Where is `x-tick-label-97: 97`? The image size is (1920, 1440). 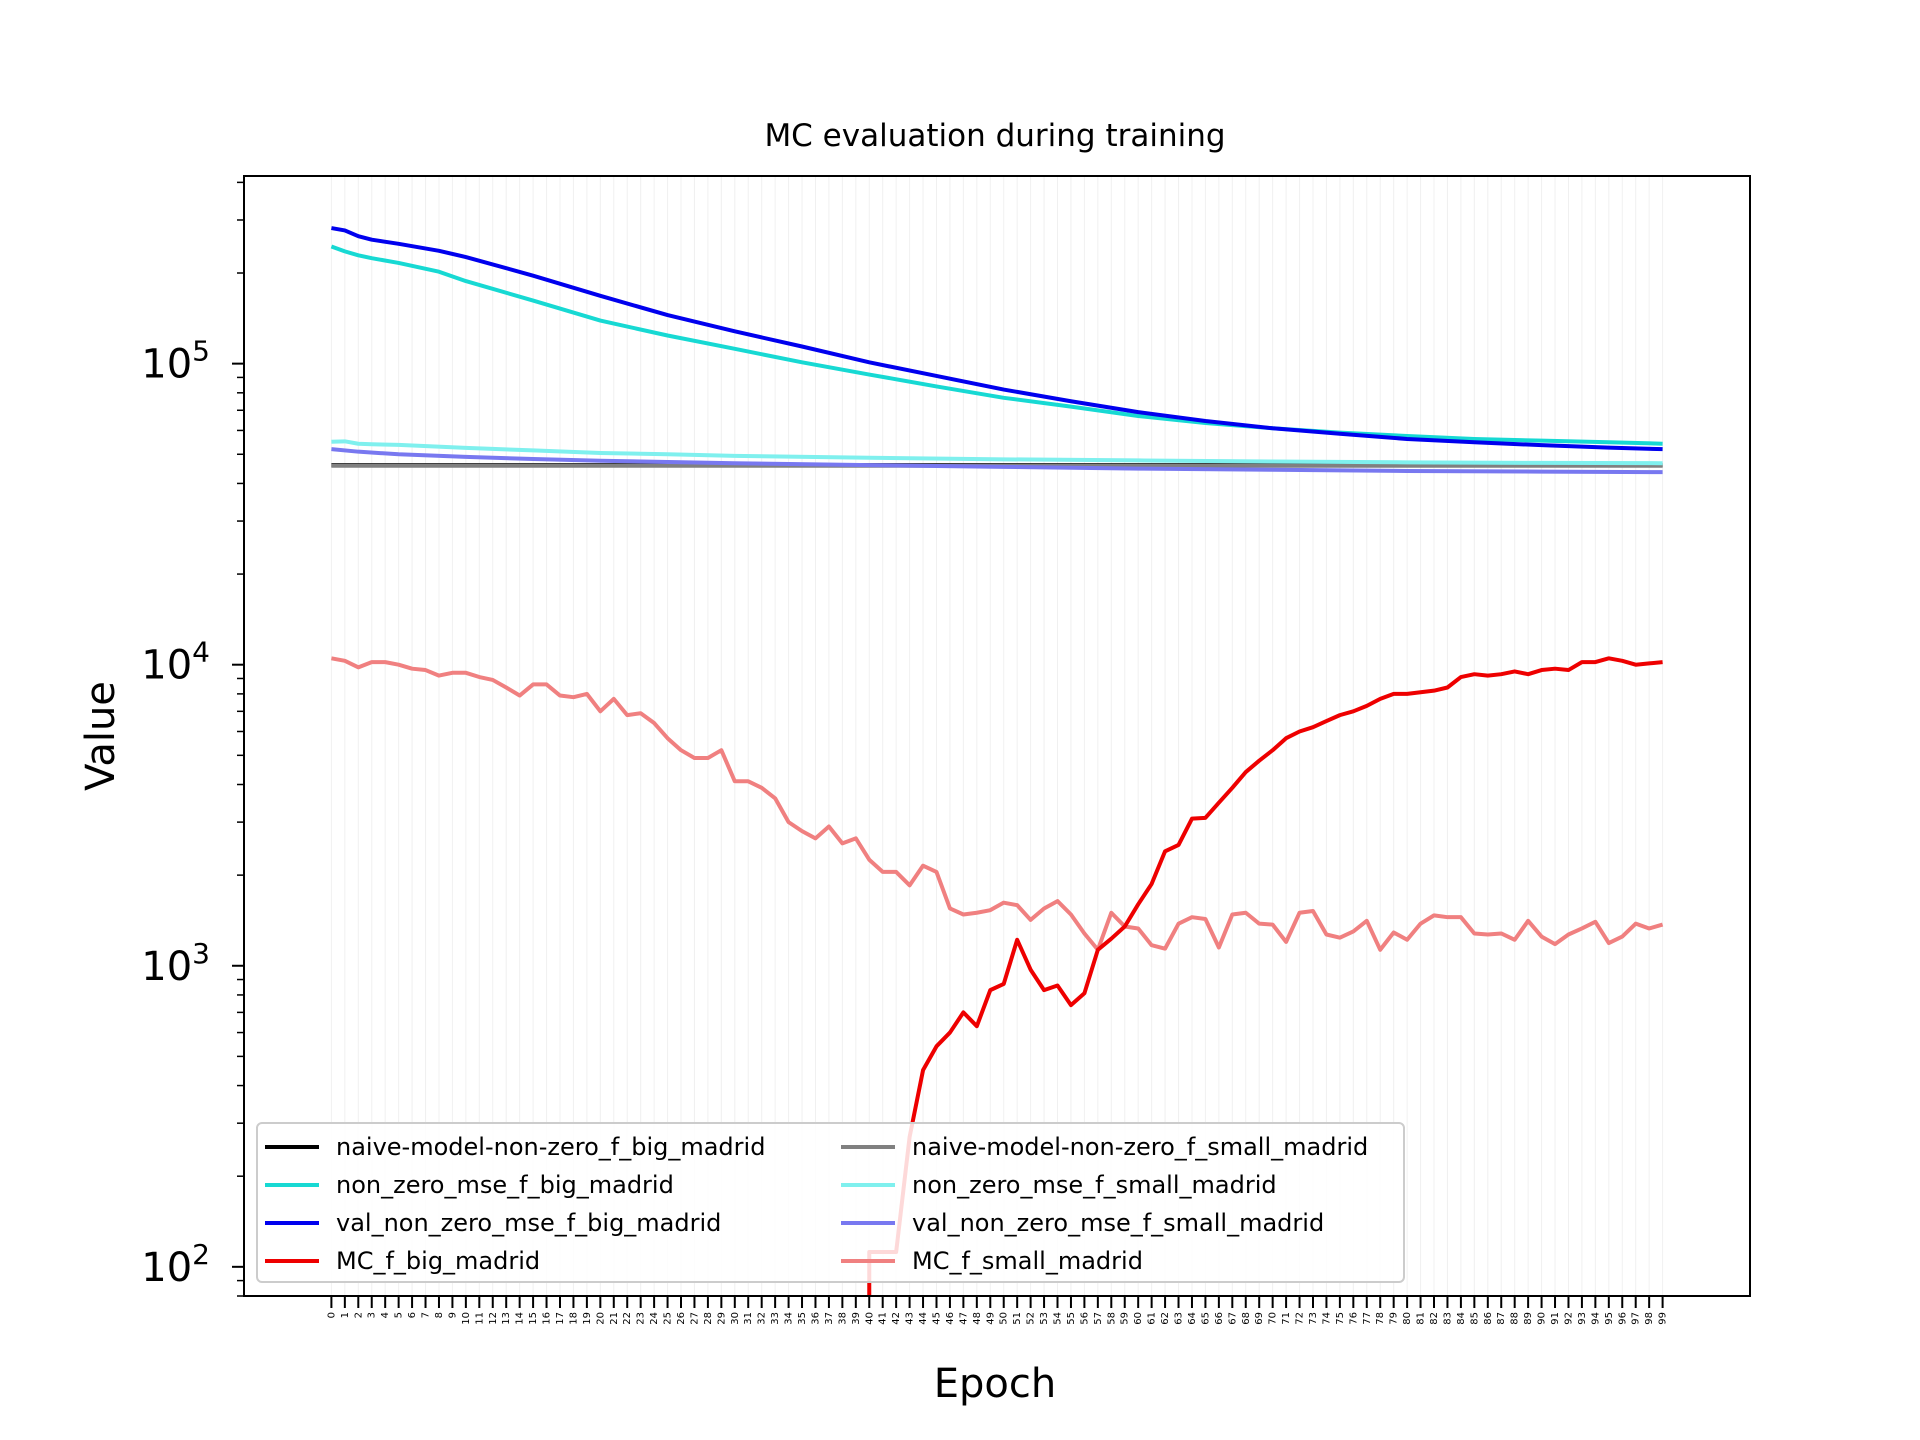
x-tick-label-97: 97 is located at coordinates (1636, 1318).